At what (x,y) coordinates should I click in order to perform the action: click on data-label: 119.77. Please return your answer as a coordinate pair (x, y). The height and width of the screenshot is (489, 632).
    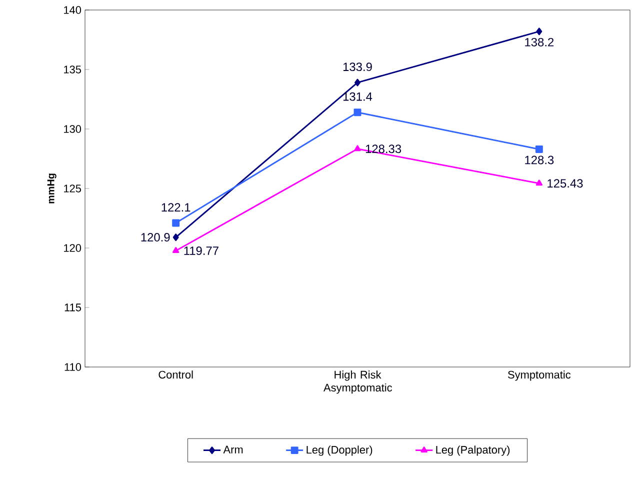
    Looking at the image, I should click on (201, 250).